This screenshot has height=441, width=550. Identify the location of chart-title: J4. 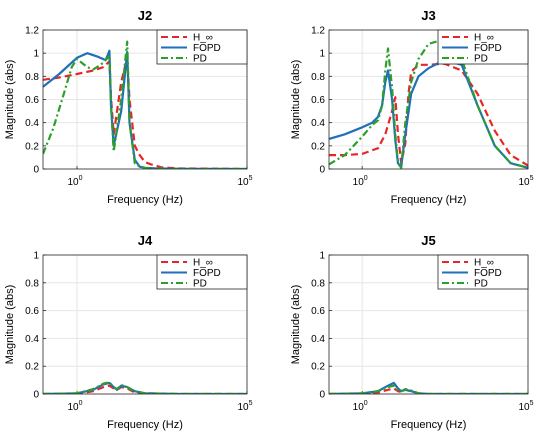
(145, 240).